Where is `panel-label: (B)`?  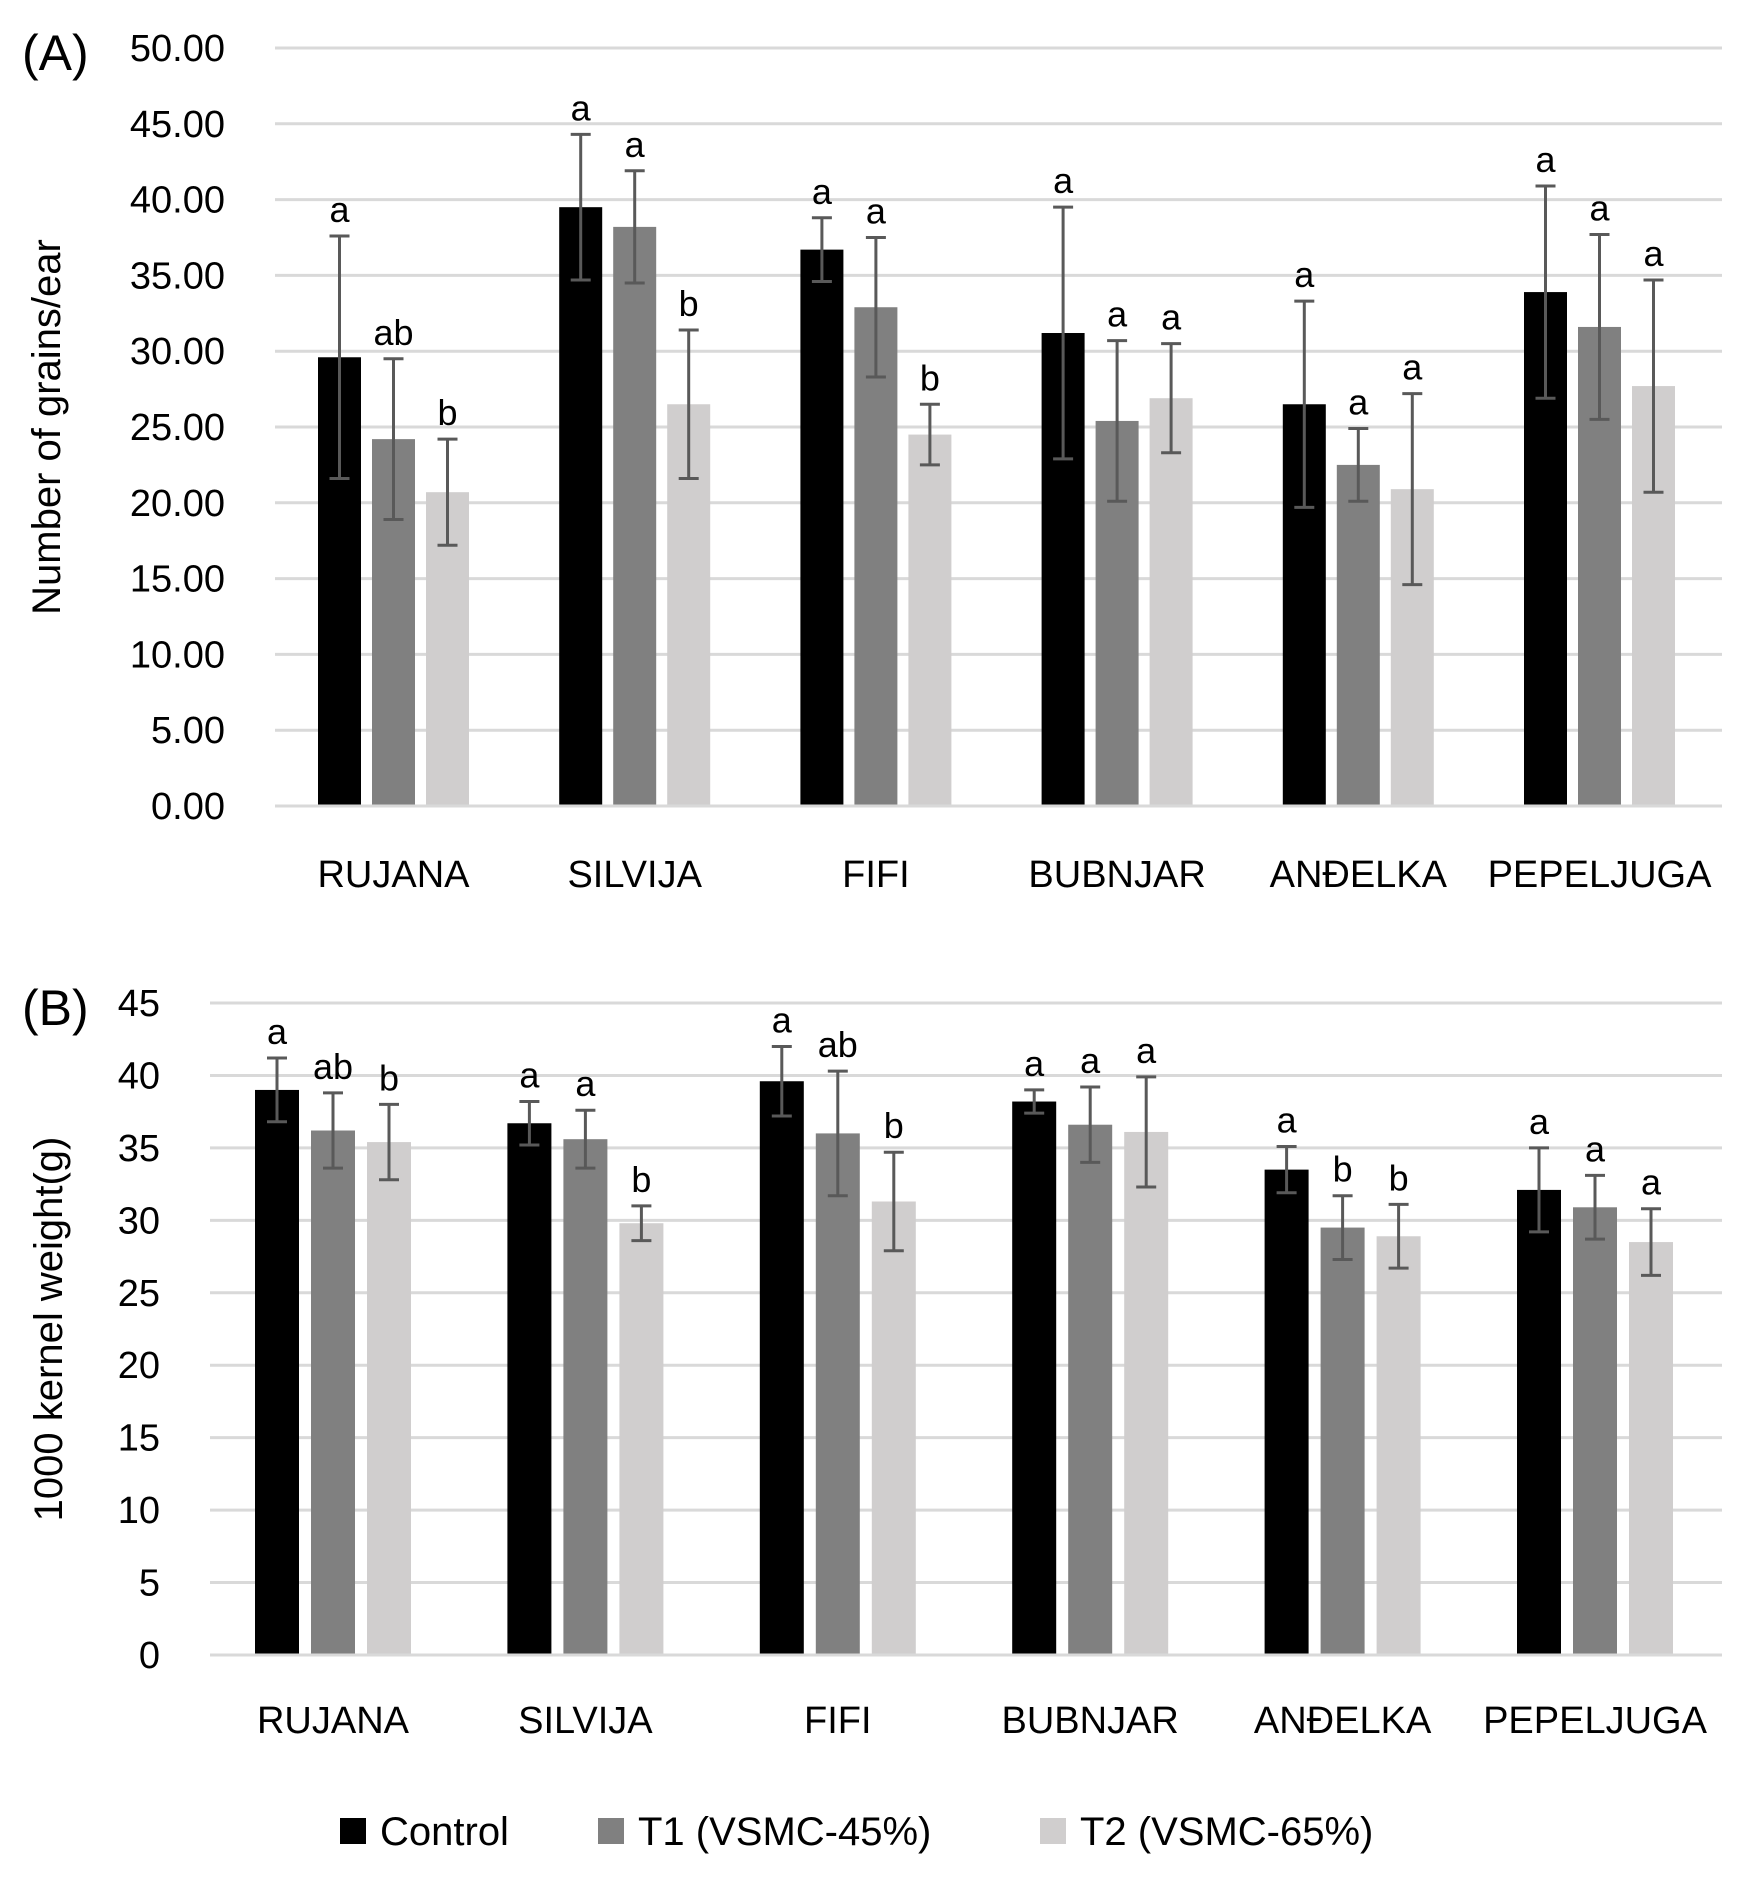 panel-label: (B) is located at coordinates (55, 1008).